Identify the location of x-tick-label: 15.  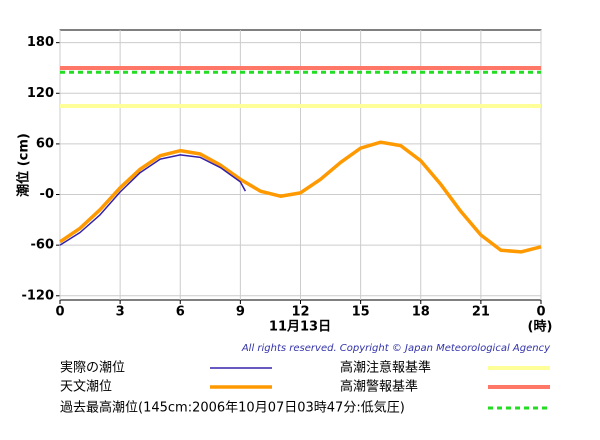
(361, 312).